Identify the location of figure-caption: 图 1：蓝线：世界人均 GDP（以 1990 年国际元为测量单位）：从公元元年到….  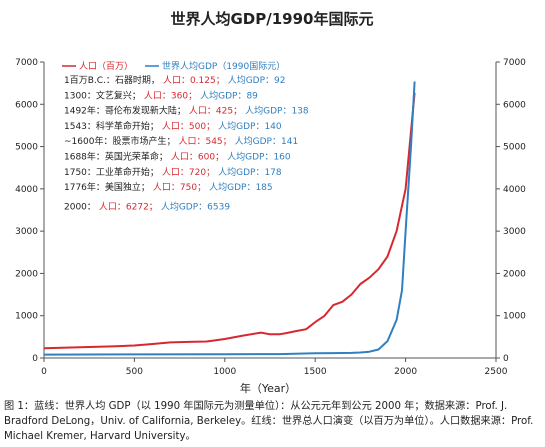
(273, 421).